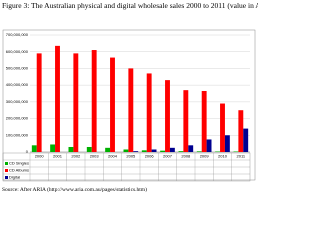 This screenshot has width=320, height=240. Describe the element at coordinates (17, 84) in the screenshot. I see `y-tick-label: 400,000,000` at that location.